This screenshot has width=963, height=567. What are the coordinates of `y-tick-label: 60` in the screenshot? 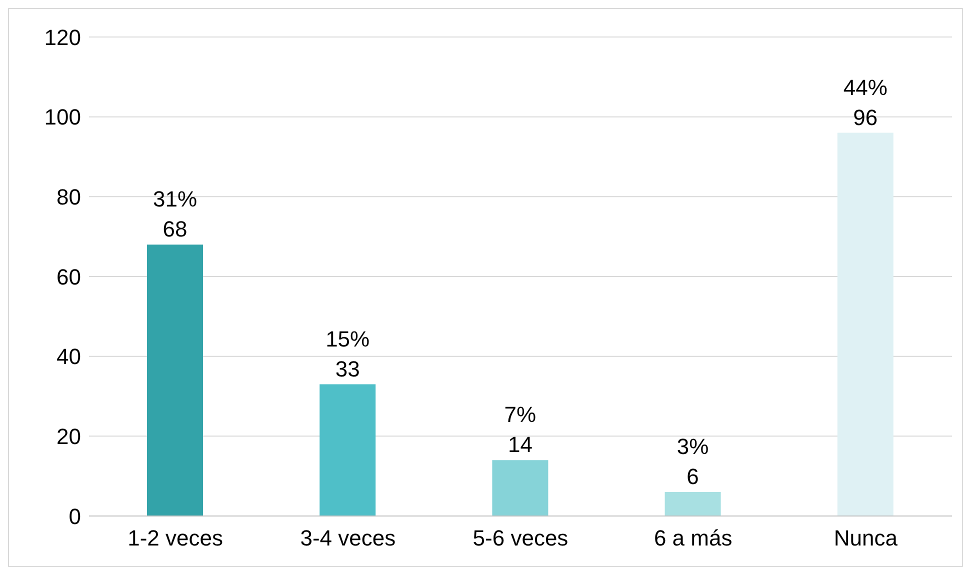 It's located at (68, 277).